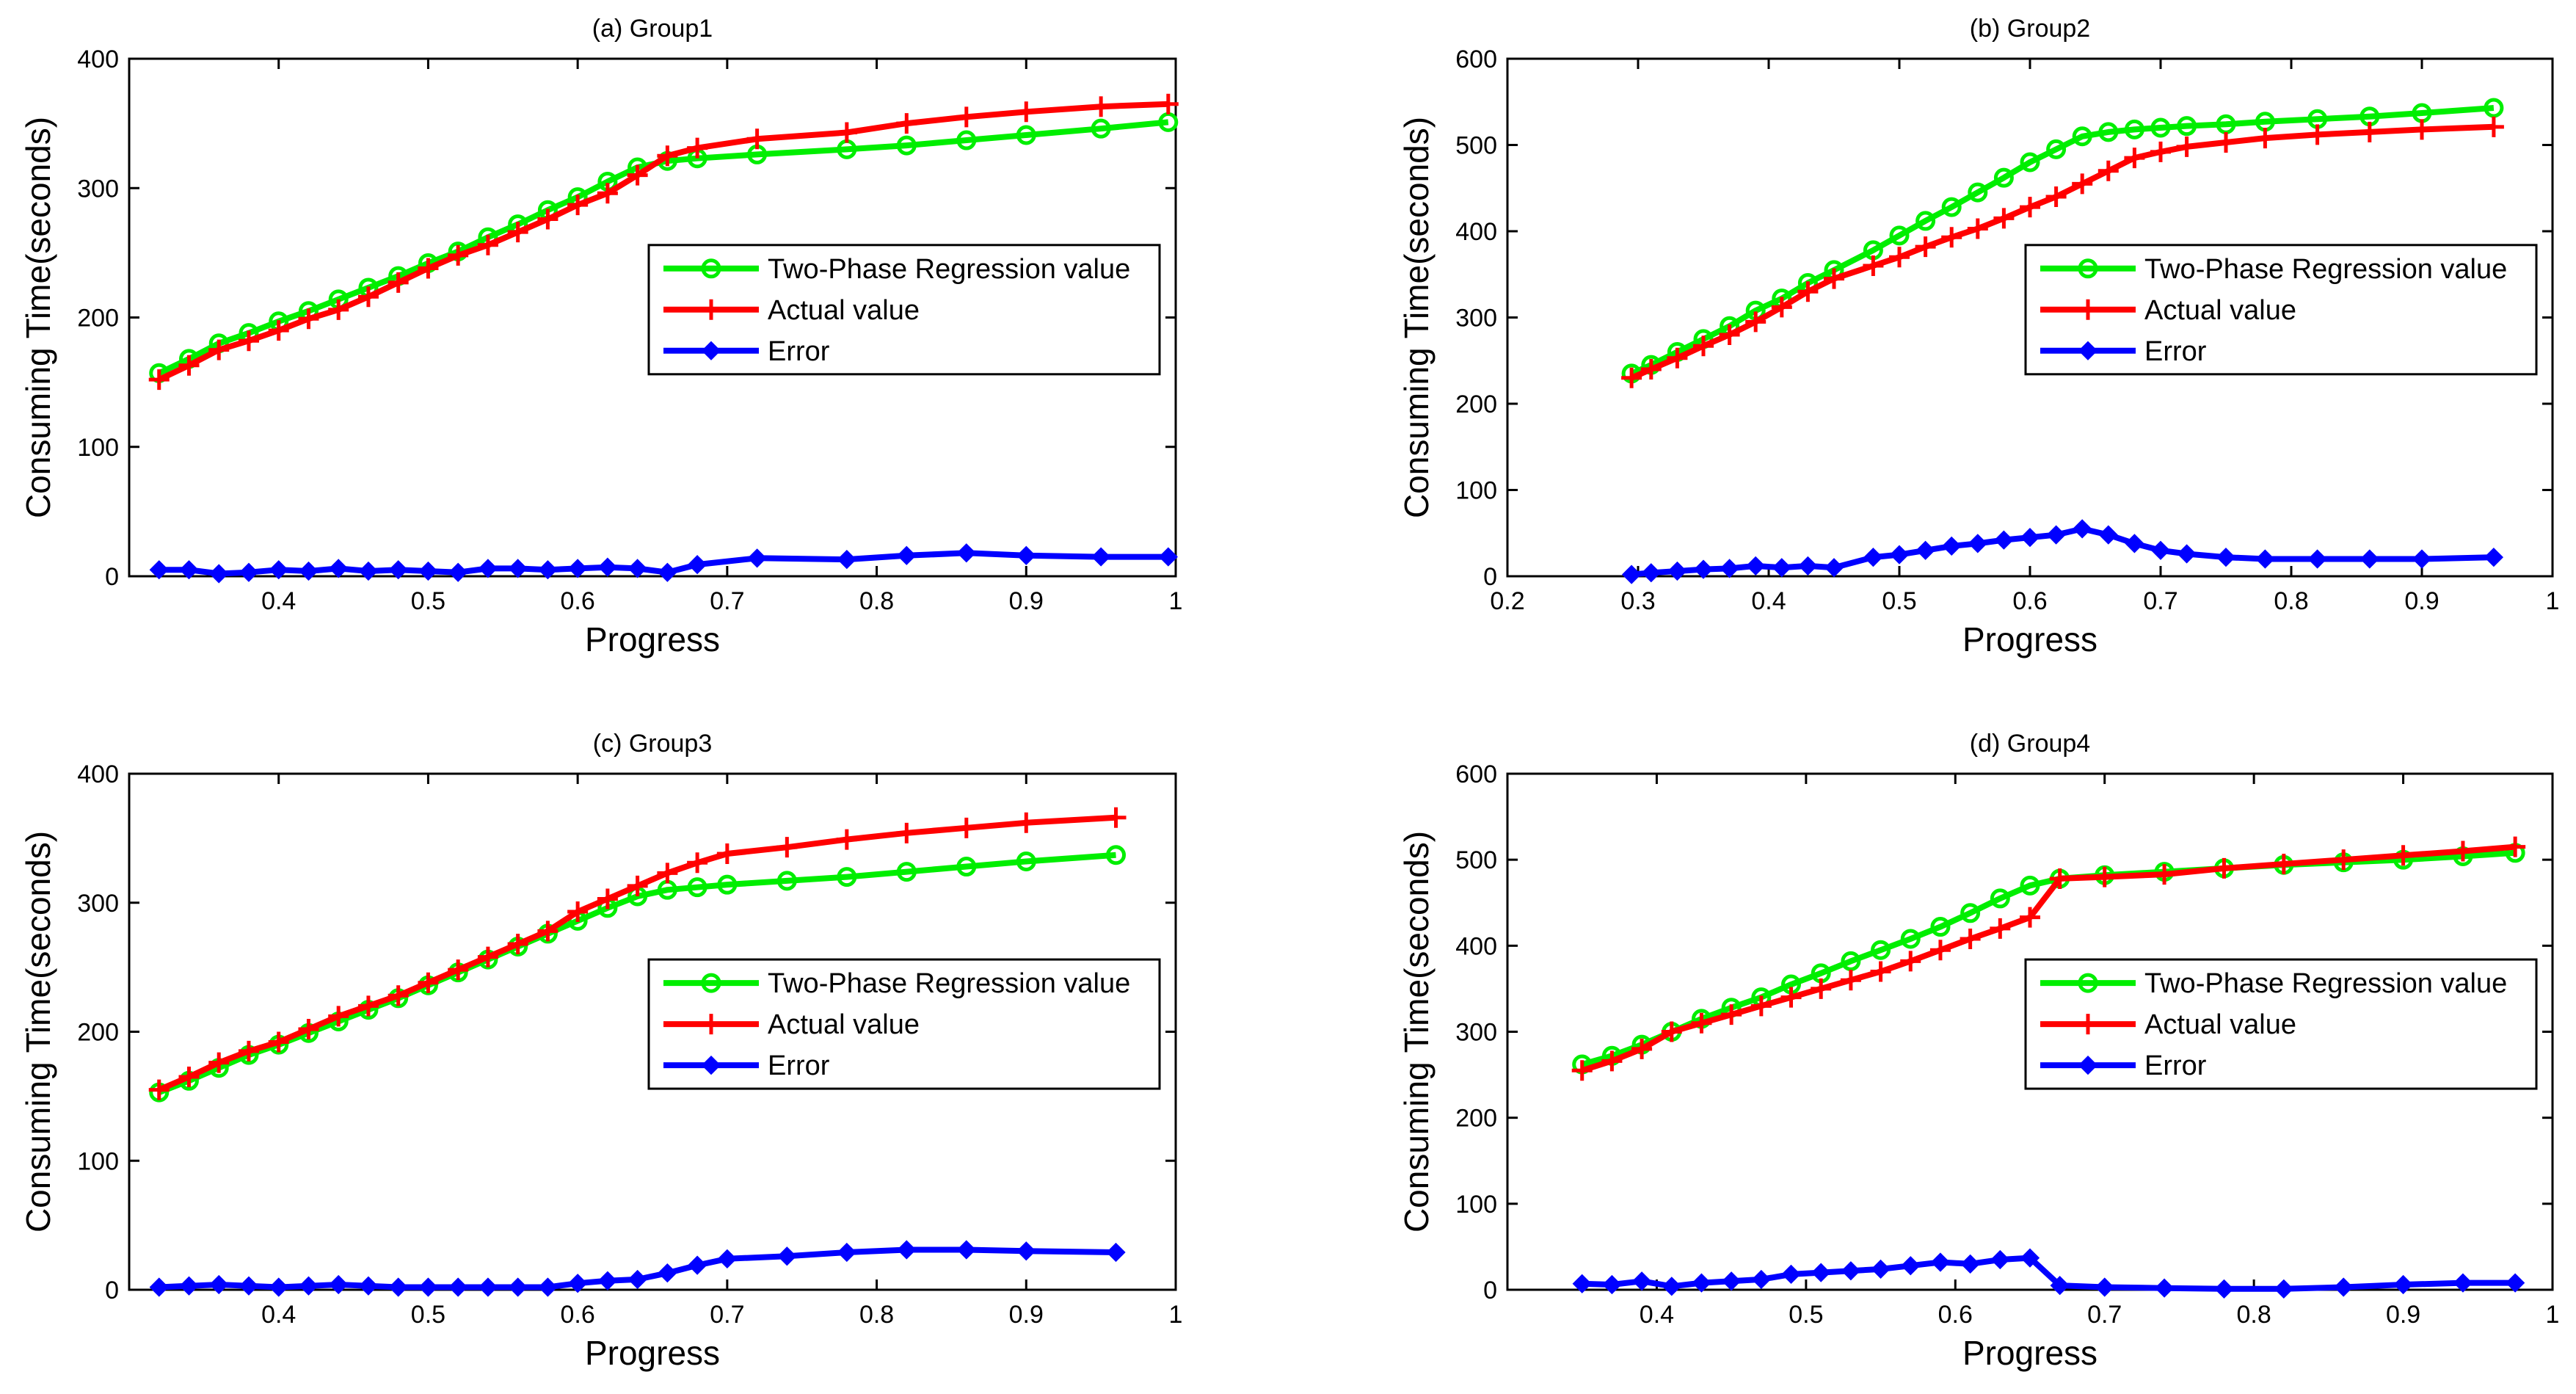 Image resolution: width=2576 pixels, height=1394 pixels. I want to click on x-tick-label: 0.9, so click(1026, 1315).